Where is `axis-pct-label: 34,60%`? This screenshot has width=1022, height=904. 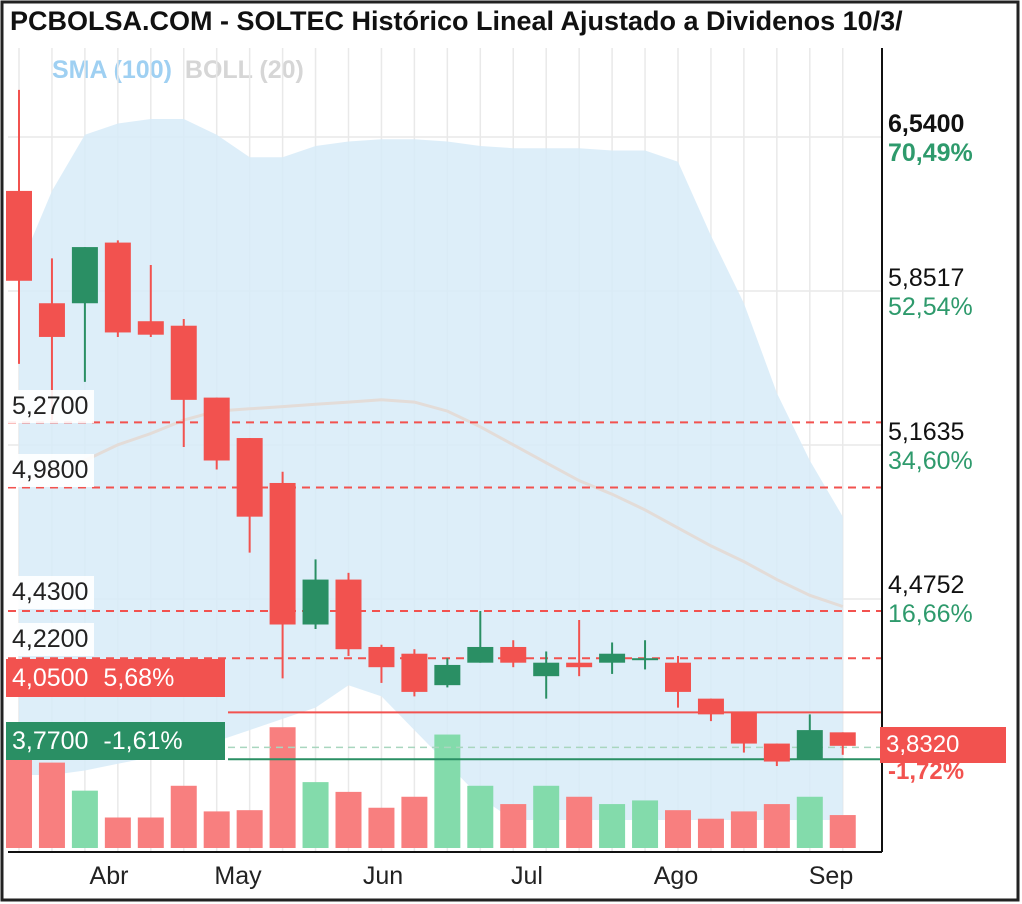
axis-pct-label: 34,60% is located at coordinates (930, 461).